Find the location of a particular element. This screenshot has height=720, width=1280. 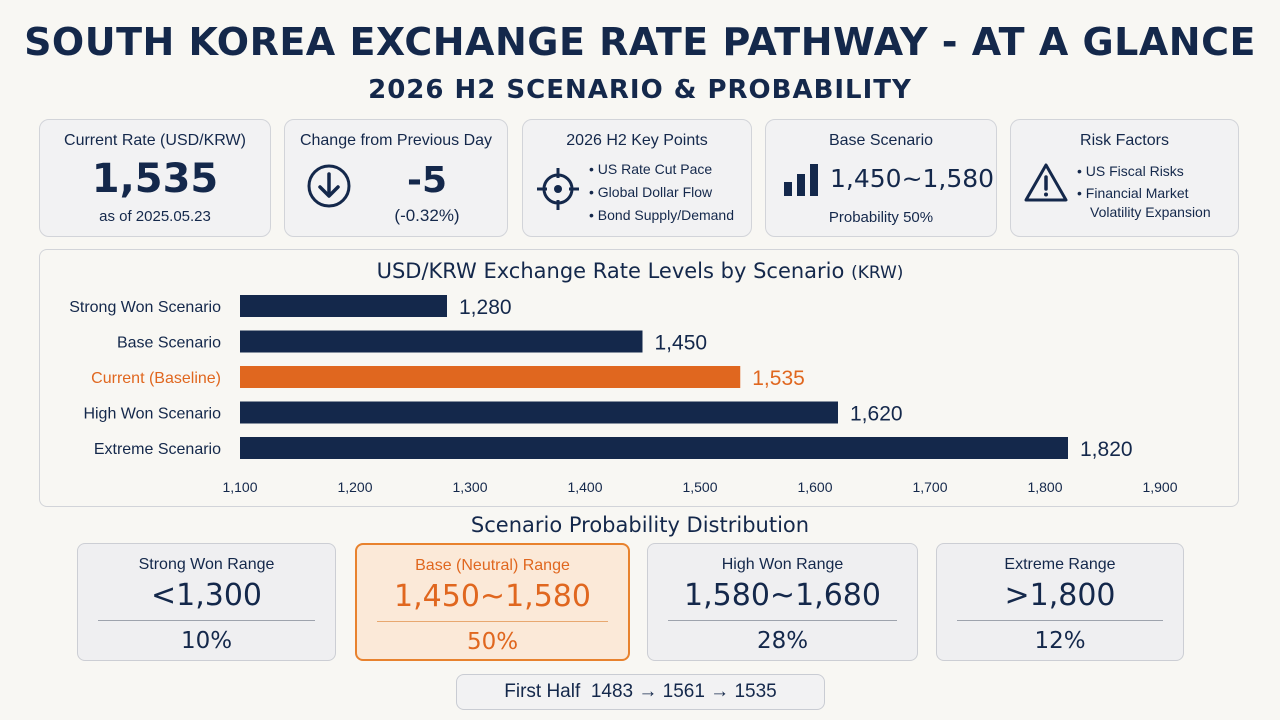

probability-card-percent: 28% is located at coordinates (782, 641).